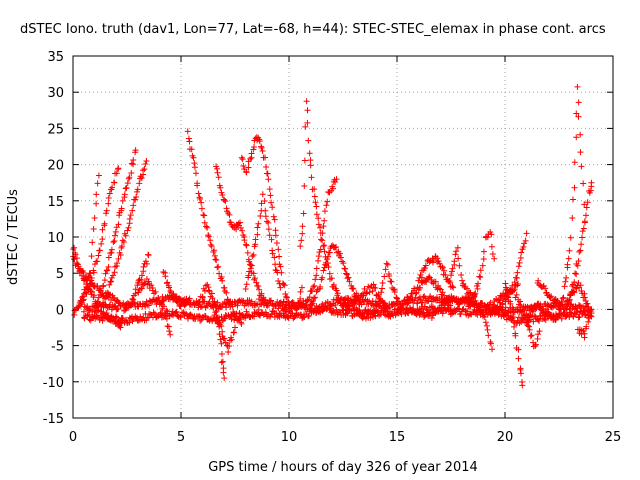 This screenshot has height=480, width=640. Describe the element at coordinates (53, 383) in the screenshot. I see `y-tick-label: -10` at that location.